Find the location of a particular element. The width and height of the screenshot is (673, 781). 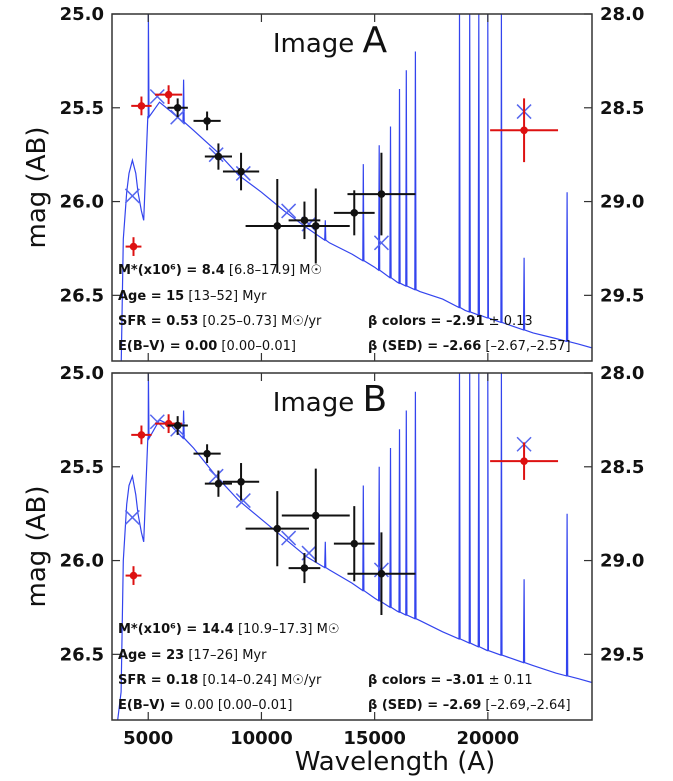

fit-parameter: E(B–V) = 0.00 [0.00–0.01] is located at coordinates (205, 705).